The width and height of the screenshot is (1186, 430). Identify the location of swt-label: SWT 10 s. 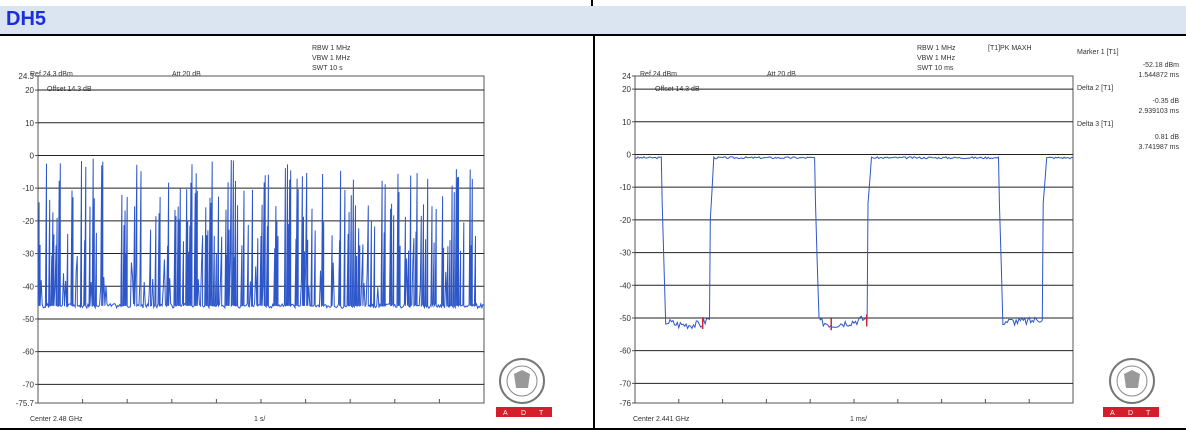
(327, 68).